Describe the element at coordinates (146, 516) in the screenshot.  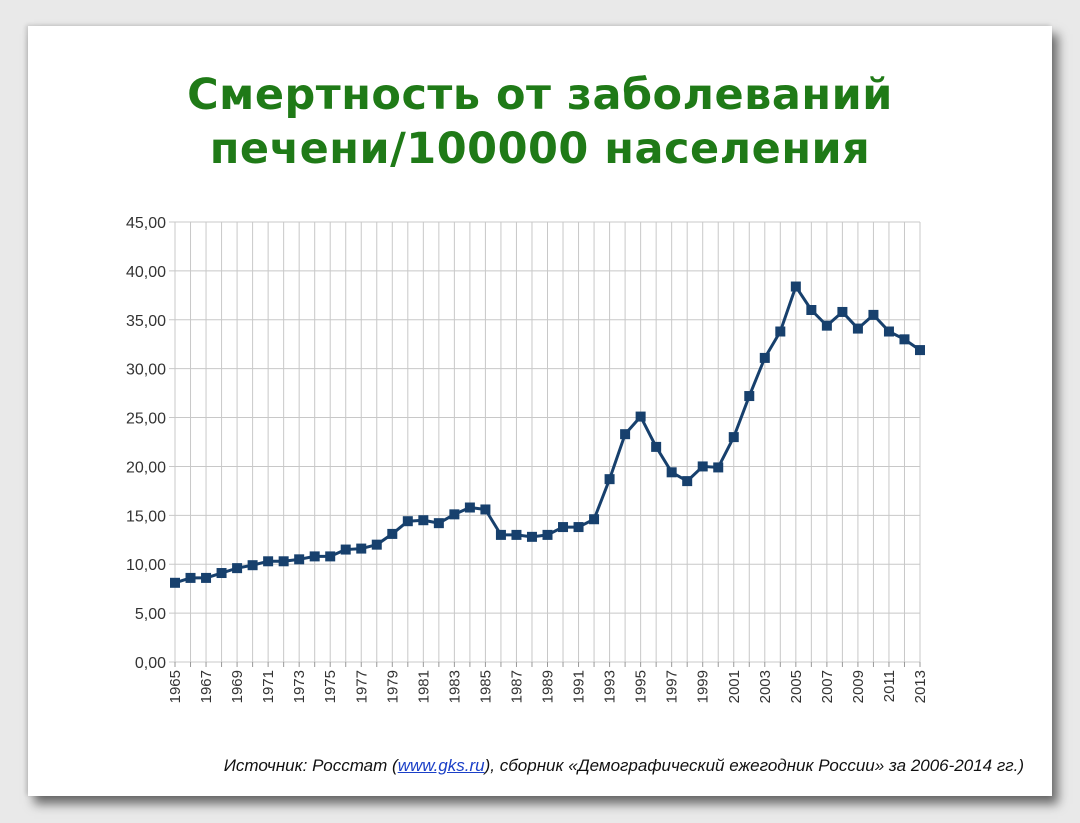
I see `y-tick-label: 15,00` at that location.